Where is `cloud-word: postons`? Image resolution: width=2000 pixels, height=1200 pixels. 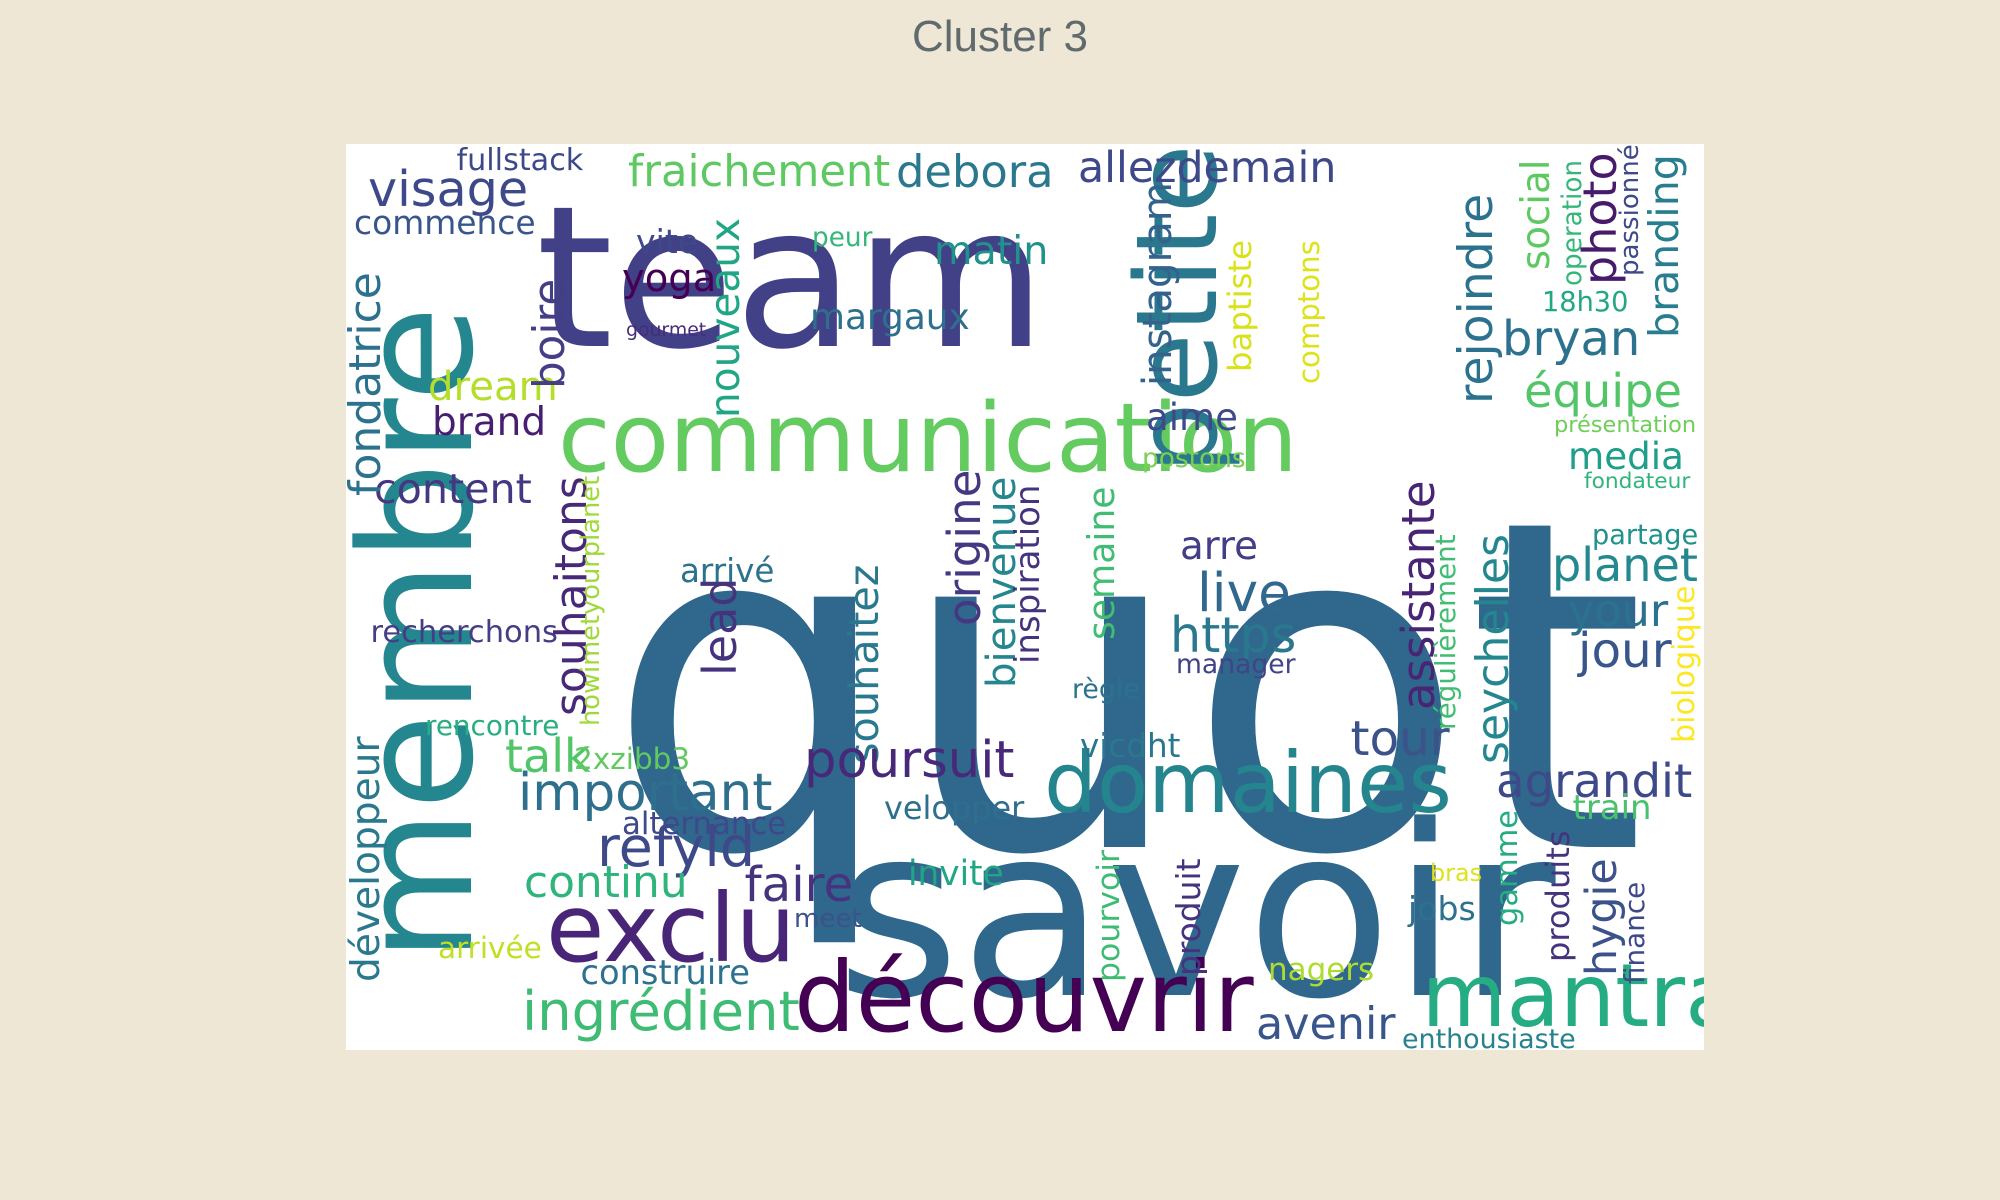
cloud-word: postons is located at coordinates (1194, 458).